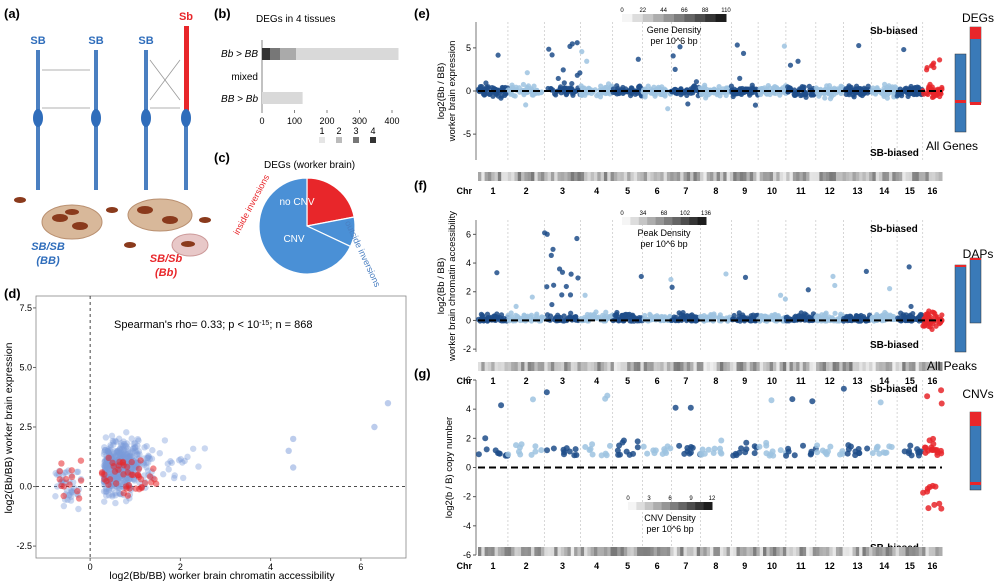  Describe the element at coordinates (685, 191) in the screenshot. I see `panel-e-chr-label: 7` at that location.